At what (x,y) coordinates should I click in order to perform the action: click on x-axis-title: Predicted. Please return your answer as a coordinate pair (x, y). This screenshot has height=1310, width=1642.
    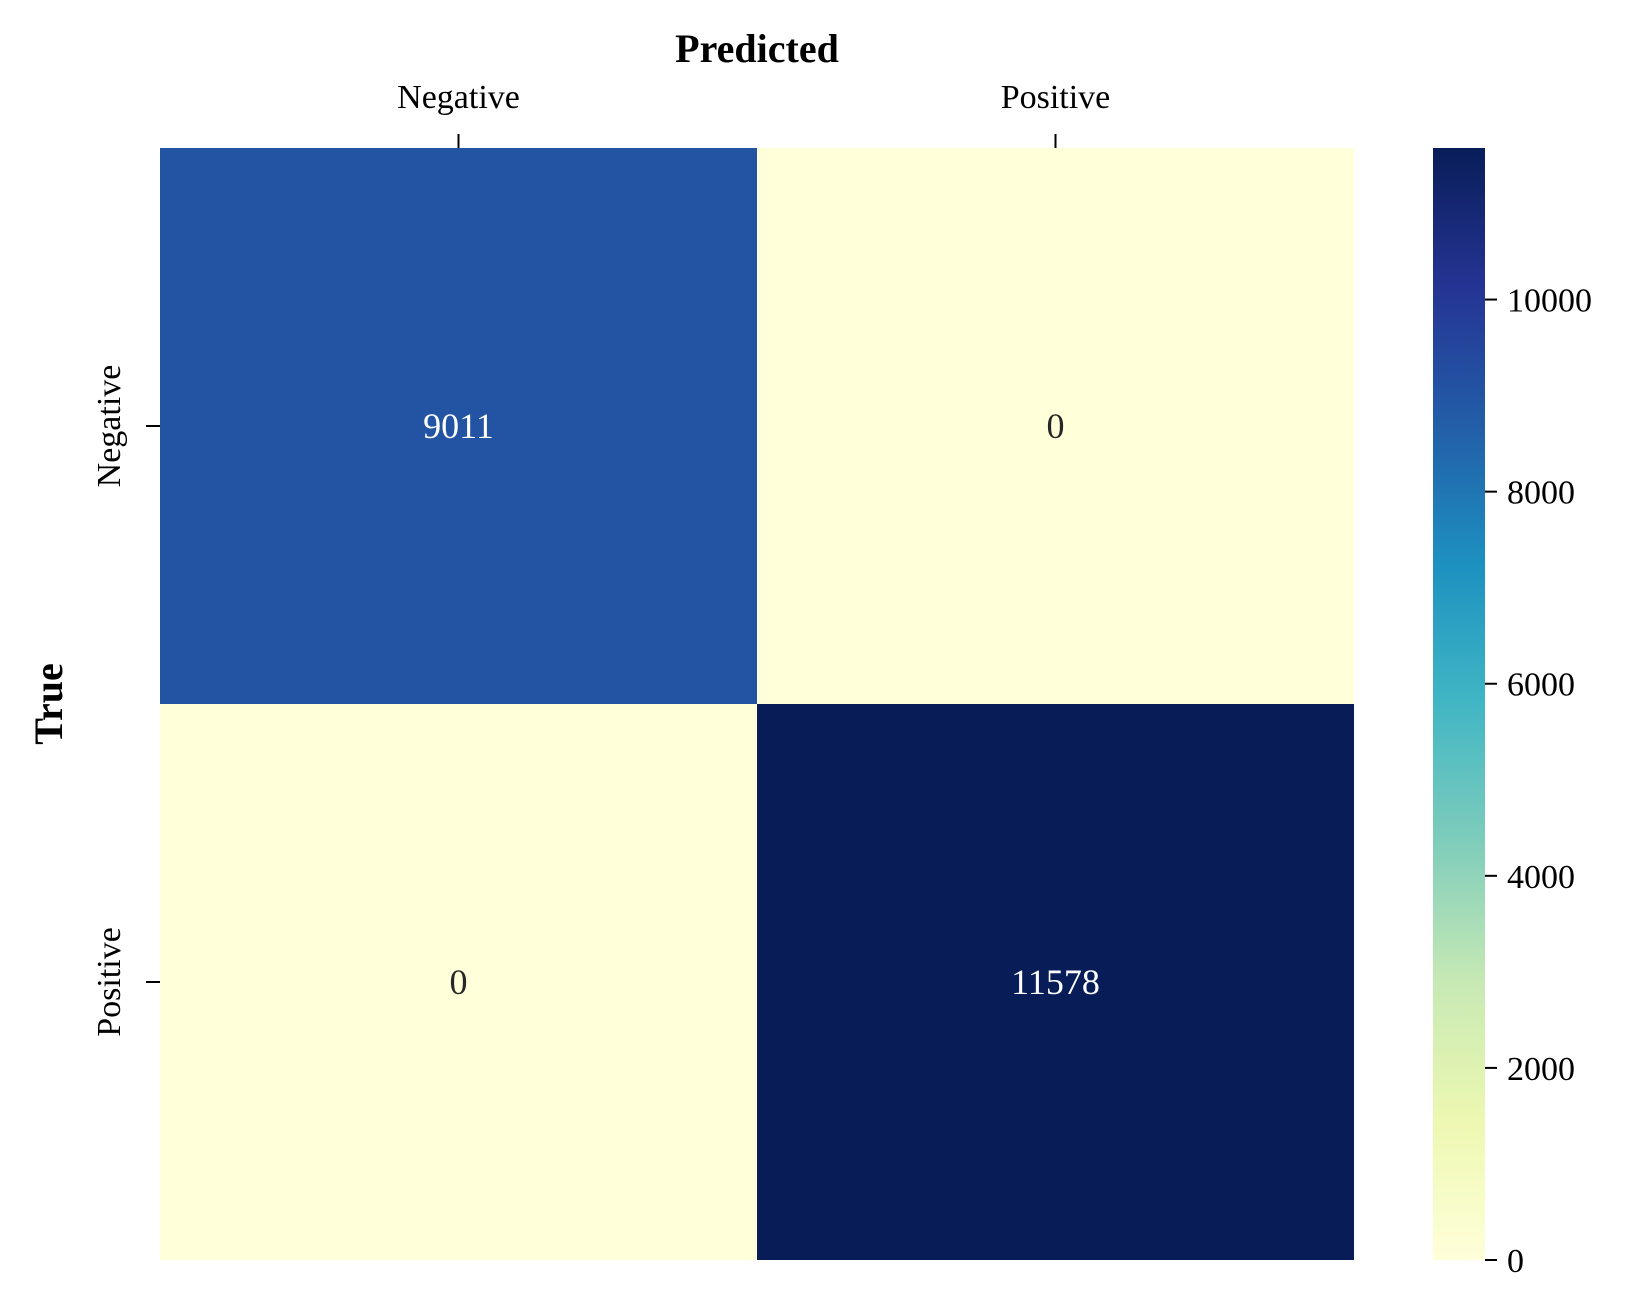
    Looking at the image, I should click on (757, 48).